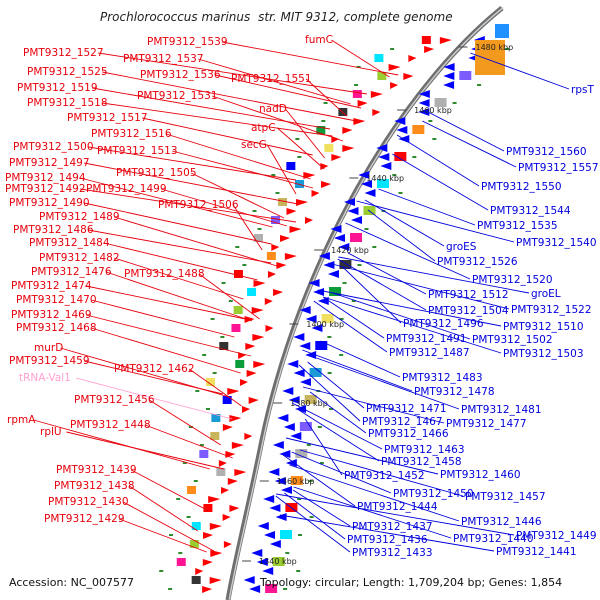  I want to click on gene-label-forward: rpmA, so click(21, 420).